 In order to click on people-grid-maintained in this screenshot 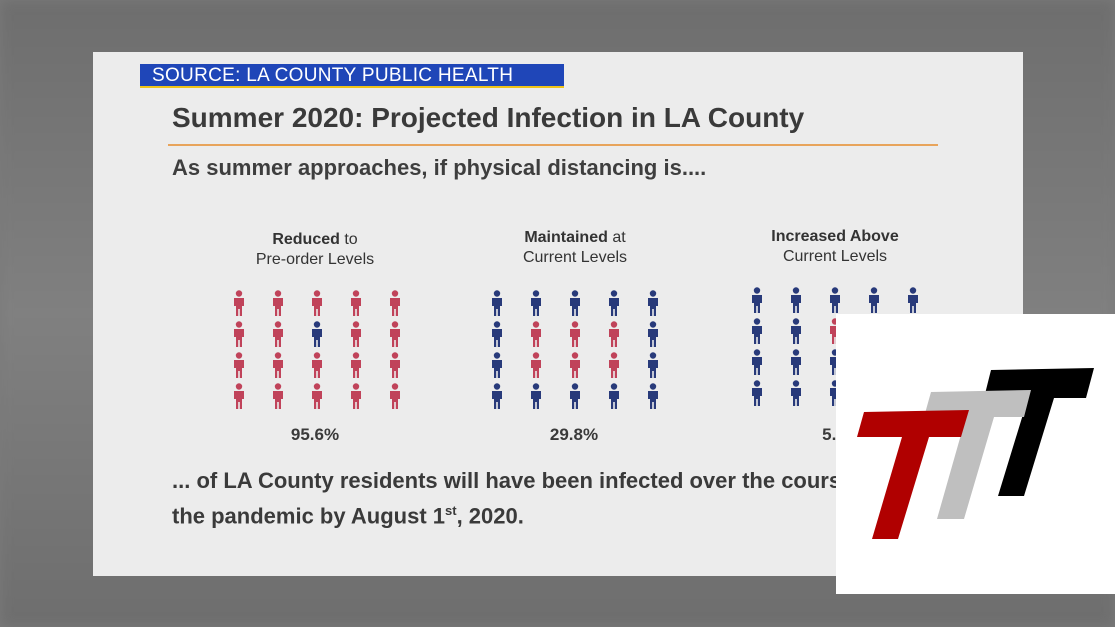, I will do `click(574, 352)`.